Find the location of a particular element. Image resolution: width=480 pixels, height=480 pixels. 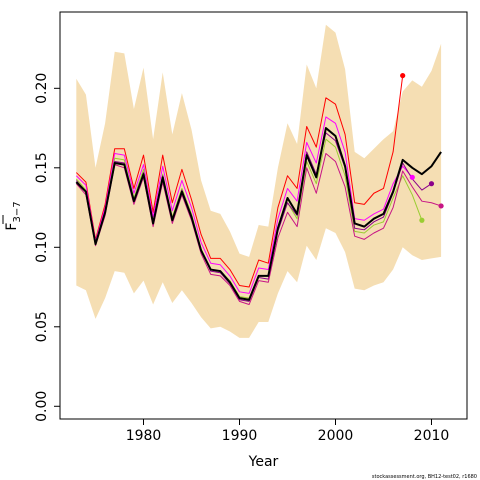

x-tick-label: 1990 is located at coordinates (240, 436).